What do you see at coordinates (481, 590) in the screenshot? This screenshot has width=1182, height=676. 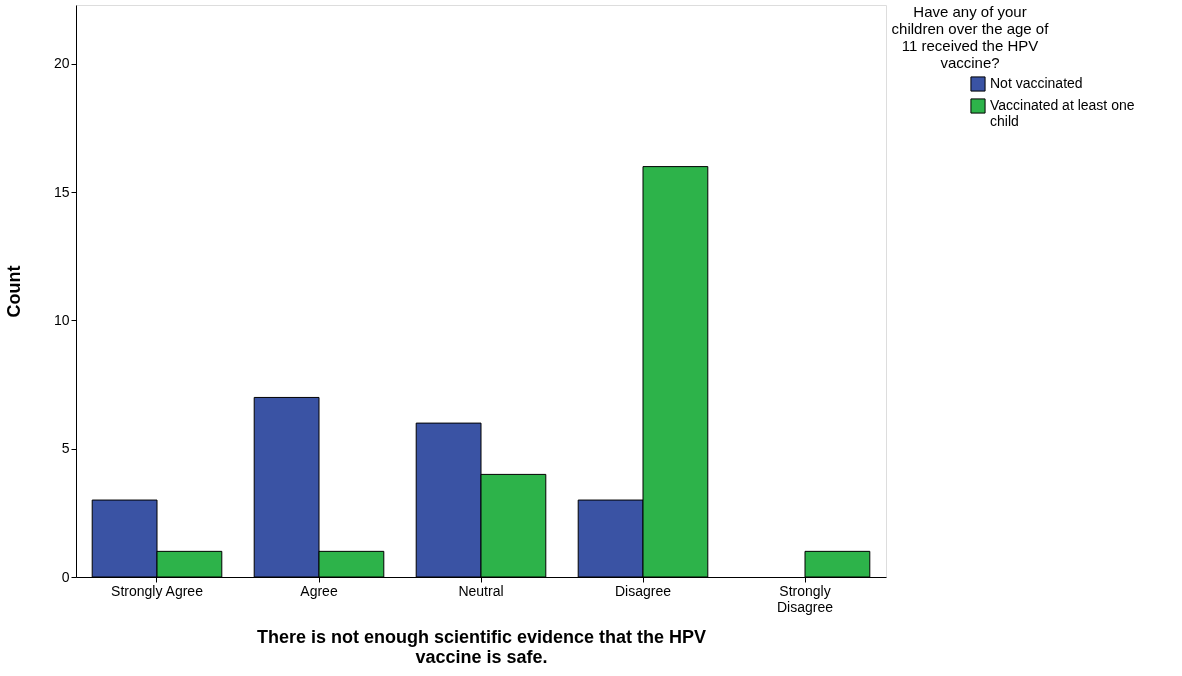 I see `x-tick-label: Neutral` at bounding box center [481, 590].